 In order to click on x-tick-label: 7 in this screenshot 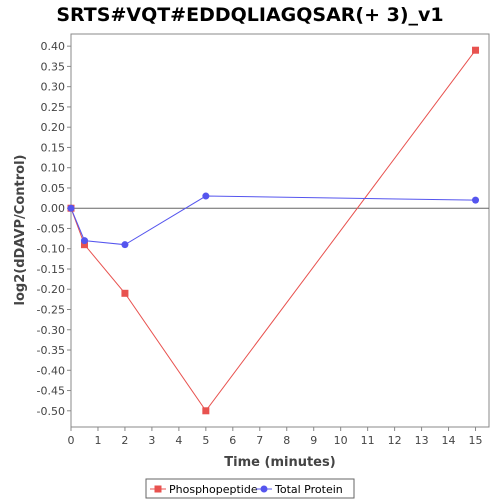, I will do `click(259, 440)`.